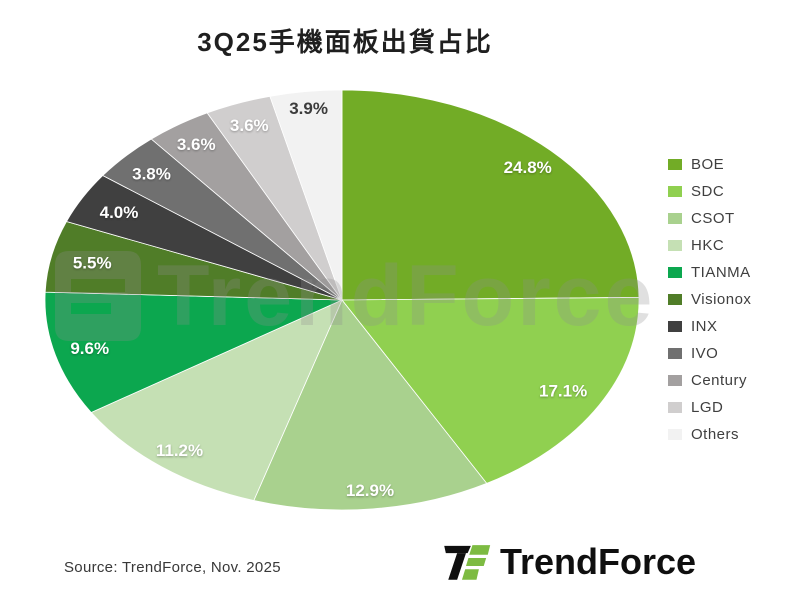  Describe the element at coordinates (306, 195) in the screenshot. I see `pie-slice-others` at that location.